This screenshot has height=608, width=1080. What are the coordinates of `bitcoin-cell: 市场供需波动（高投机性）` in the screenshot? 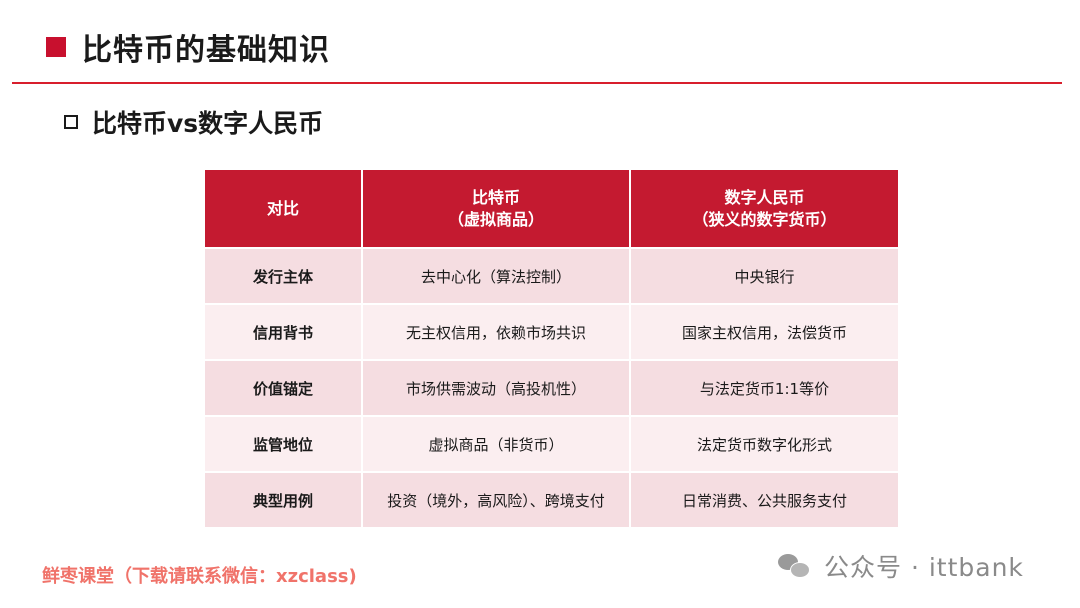 It's located at (496, 387).